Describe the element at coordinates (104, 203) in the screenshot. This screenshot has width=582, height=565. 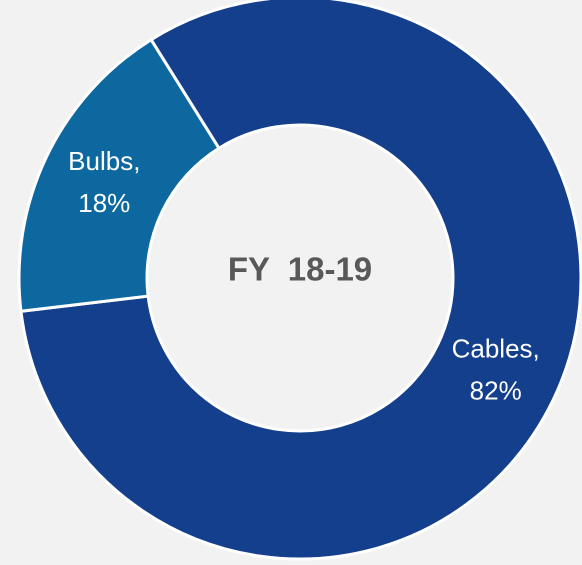
I see `slice-label-value: 18%` at that location.